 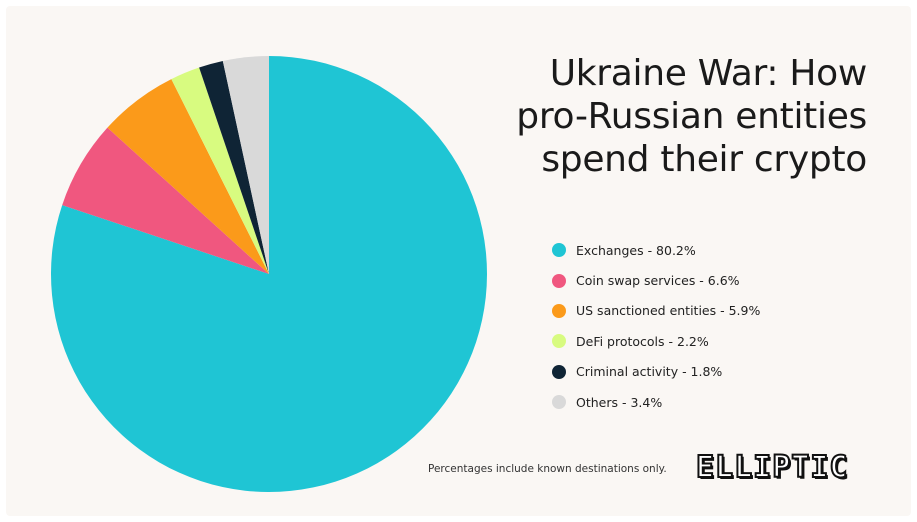 I want to click on legend-swatch-defi, so click(x=559, y=341).